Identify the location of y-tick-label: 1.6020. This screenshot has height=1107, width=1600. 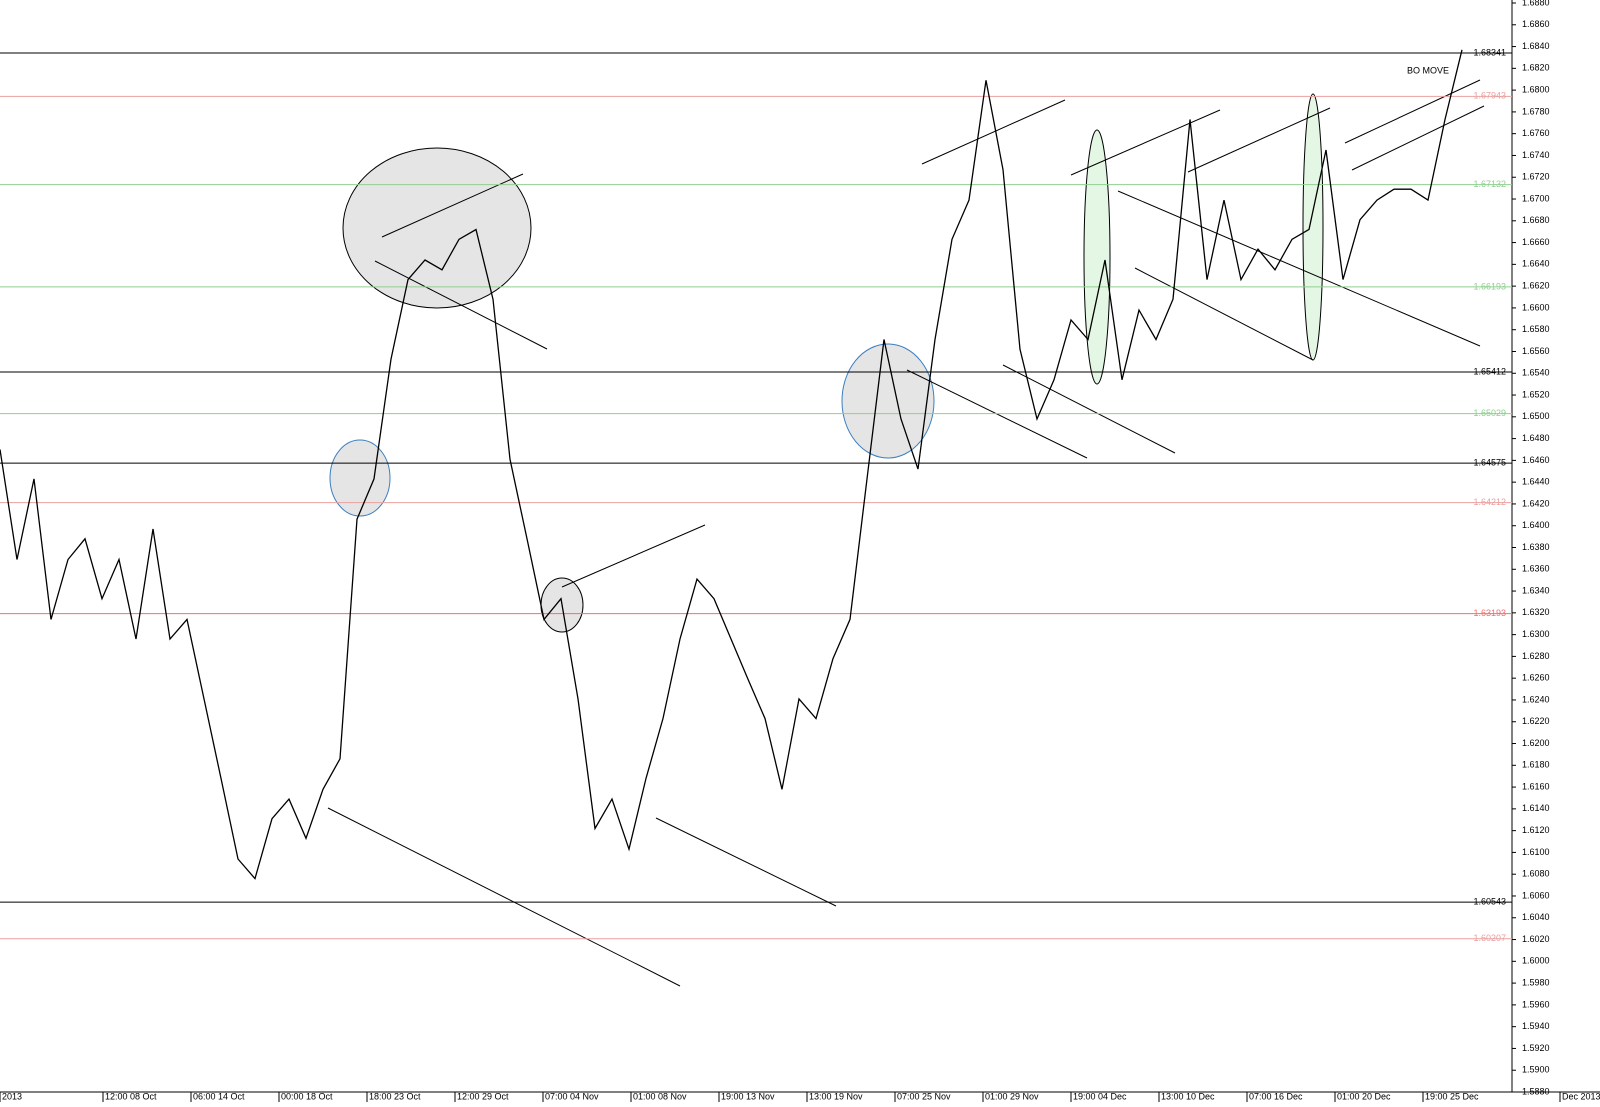
(1536, 939).